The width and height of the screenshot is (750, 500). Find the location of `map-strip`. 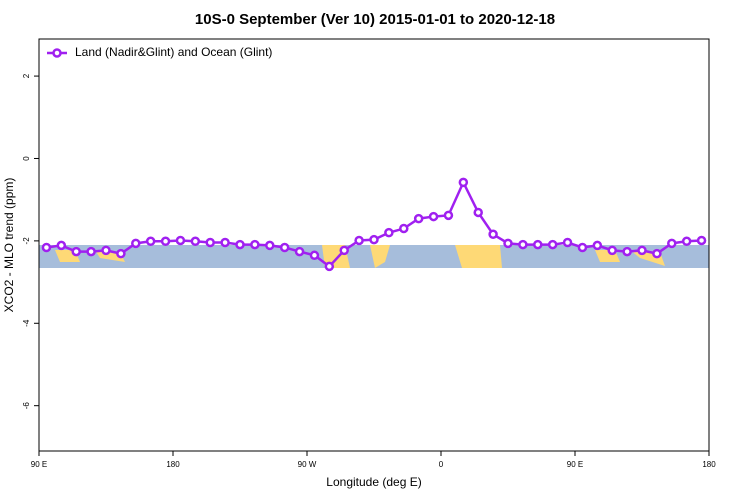

map-strip is located at coordinates (374, 256).